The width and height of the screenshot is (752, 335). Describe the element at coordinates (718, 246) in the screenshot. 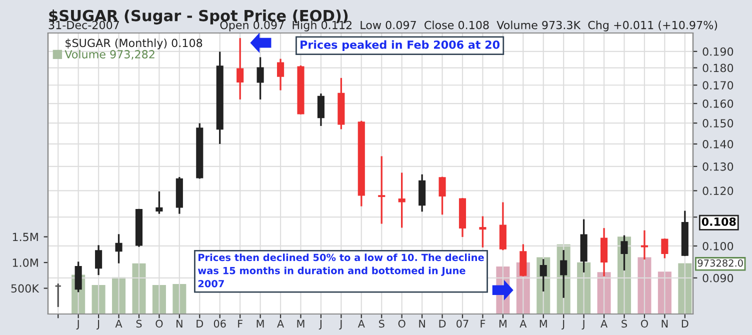

I see `y-tick-label: 0.100` at that location.